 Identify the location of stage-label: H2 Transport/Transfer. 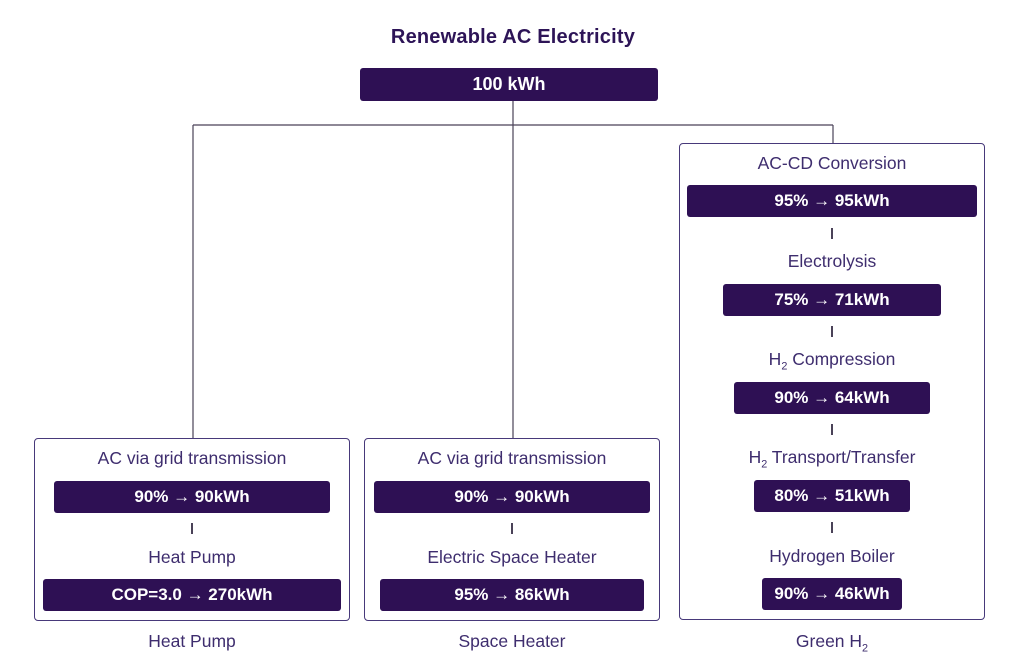
(832, 459).